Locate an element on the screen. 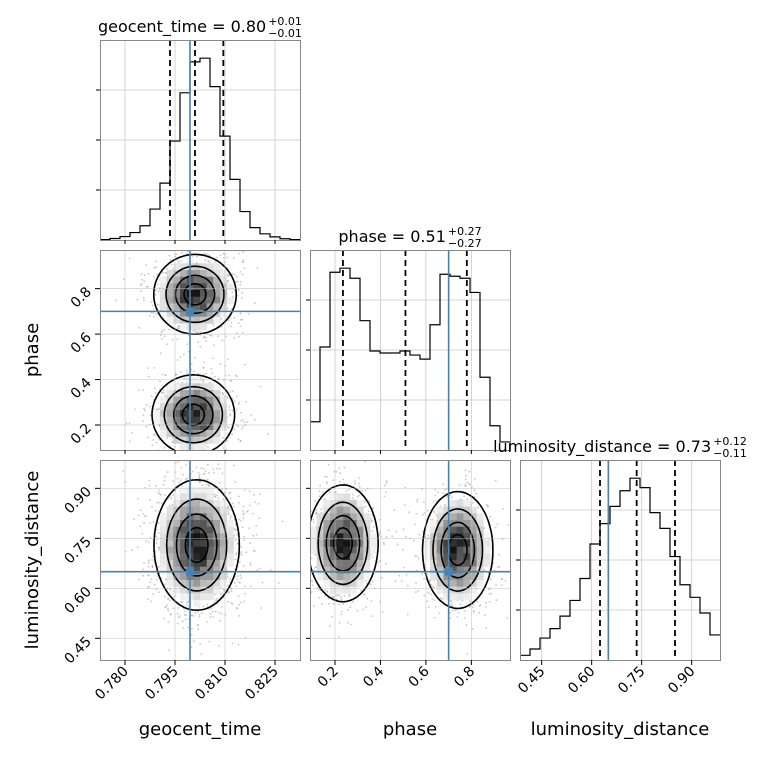 The image size is (760, 760). x-tick-label: 0.8 is located at coordinates (464, 677).